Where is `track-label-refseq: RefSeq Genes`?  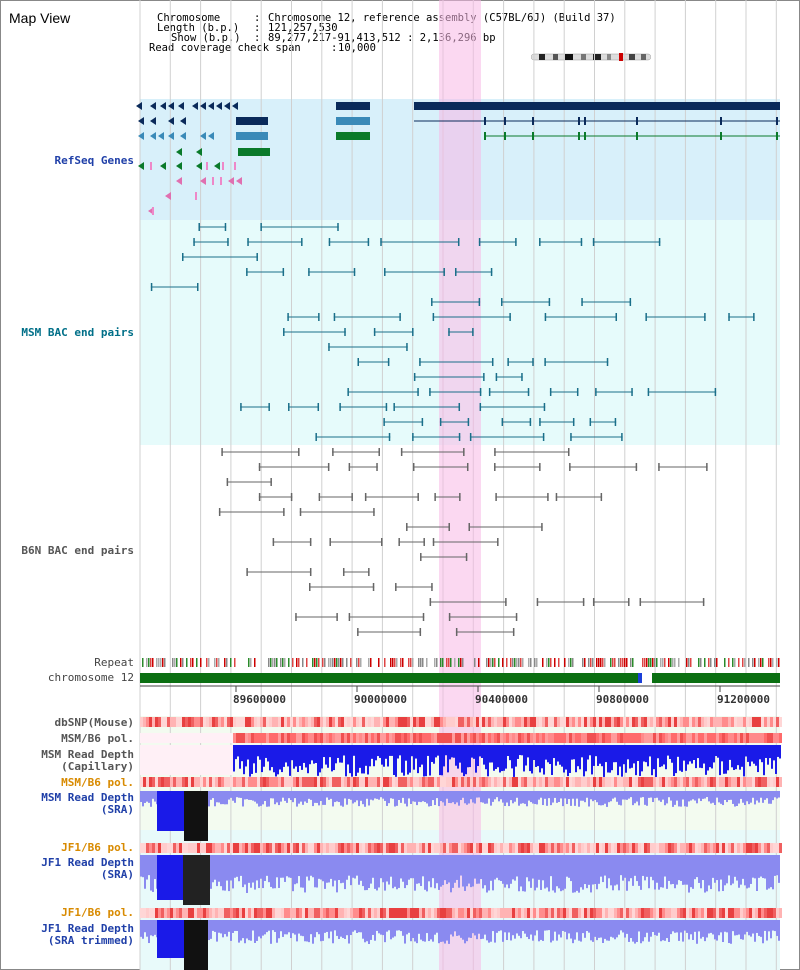
track-label-refseq: RefSeq Genes is located at coordinates (94, 160).